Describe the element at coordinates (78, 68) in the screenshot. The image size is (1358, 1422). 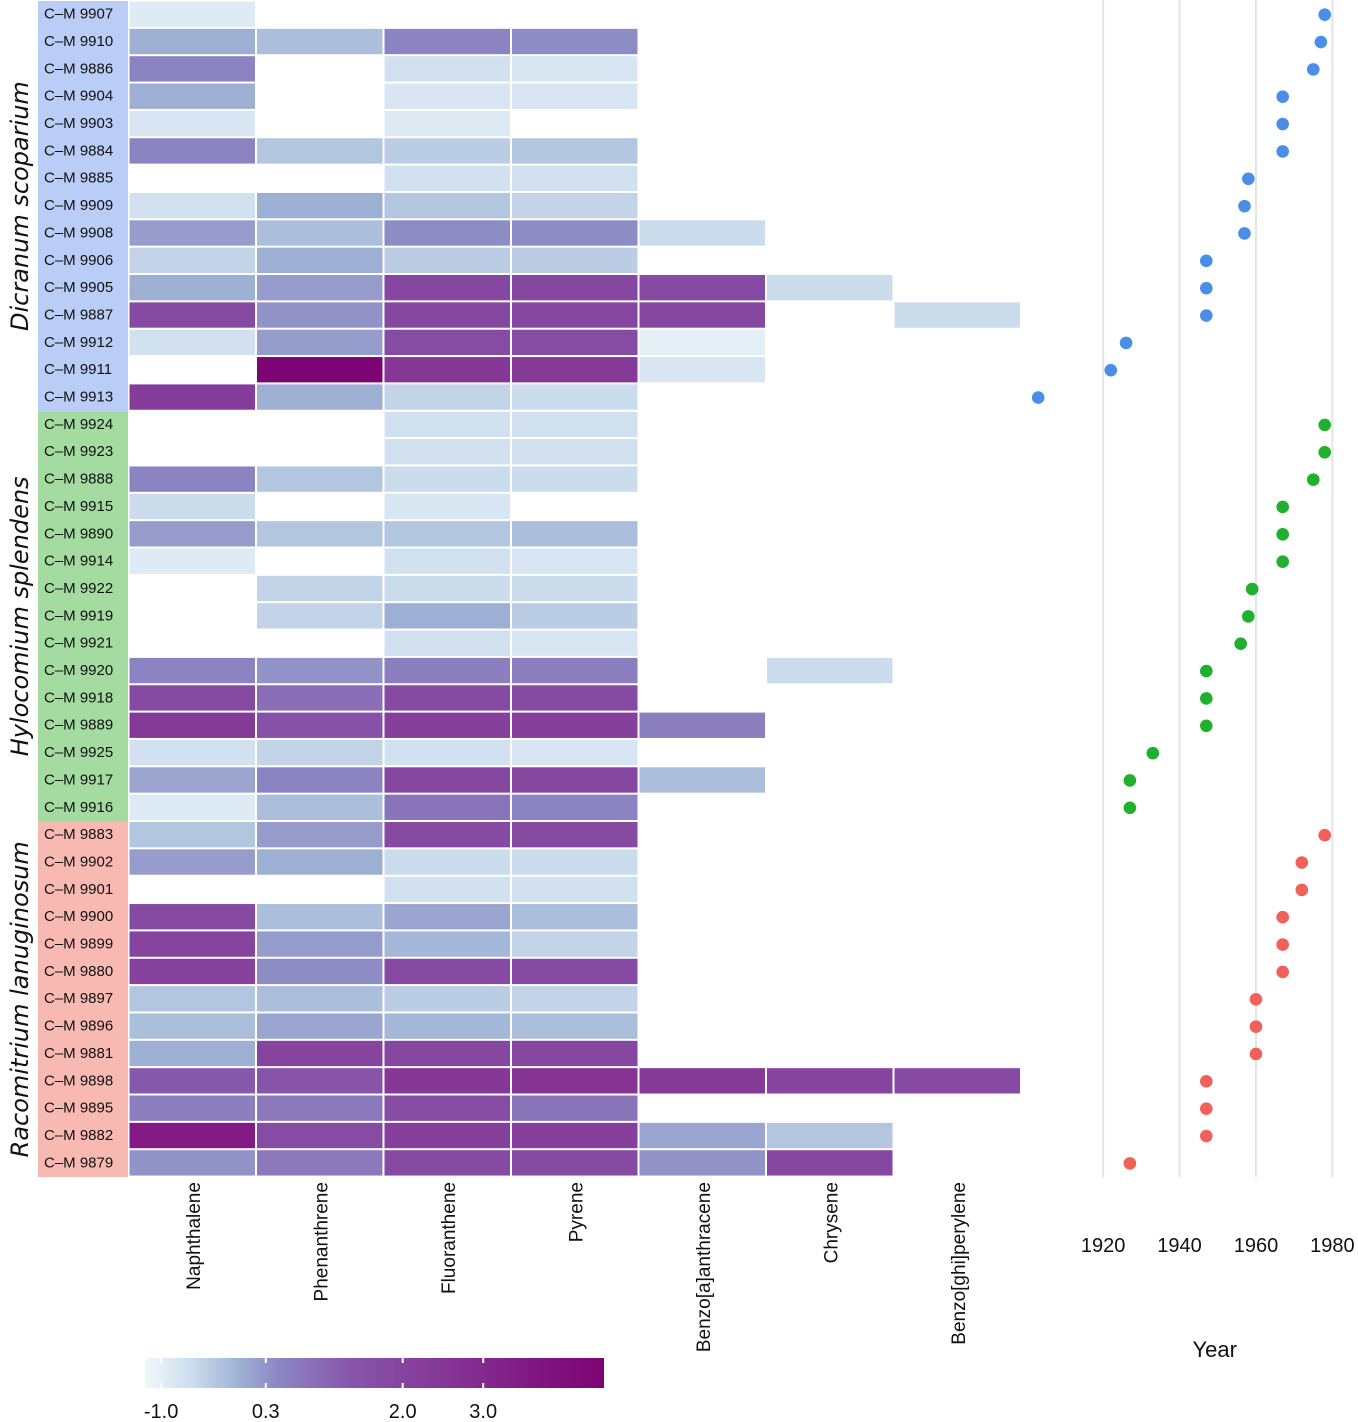
I see `sample-label: C–M 9886` at that location.